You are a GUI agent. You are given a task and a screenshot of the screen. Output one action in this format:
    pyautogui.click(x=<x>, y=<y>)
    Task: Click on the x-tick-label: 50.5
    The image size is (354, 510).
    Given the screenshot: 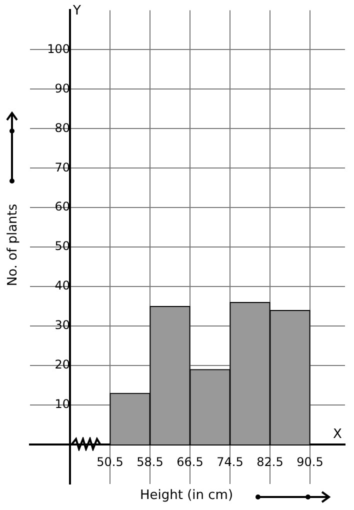 What is the action you would take?
    pyautogui.click(x=110, y=461)
    